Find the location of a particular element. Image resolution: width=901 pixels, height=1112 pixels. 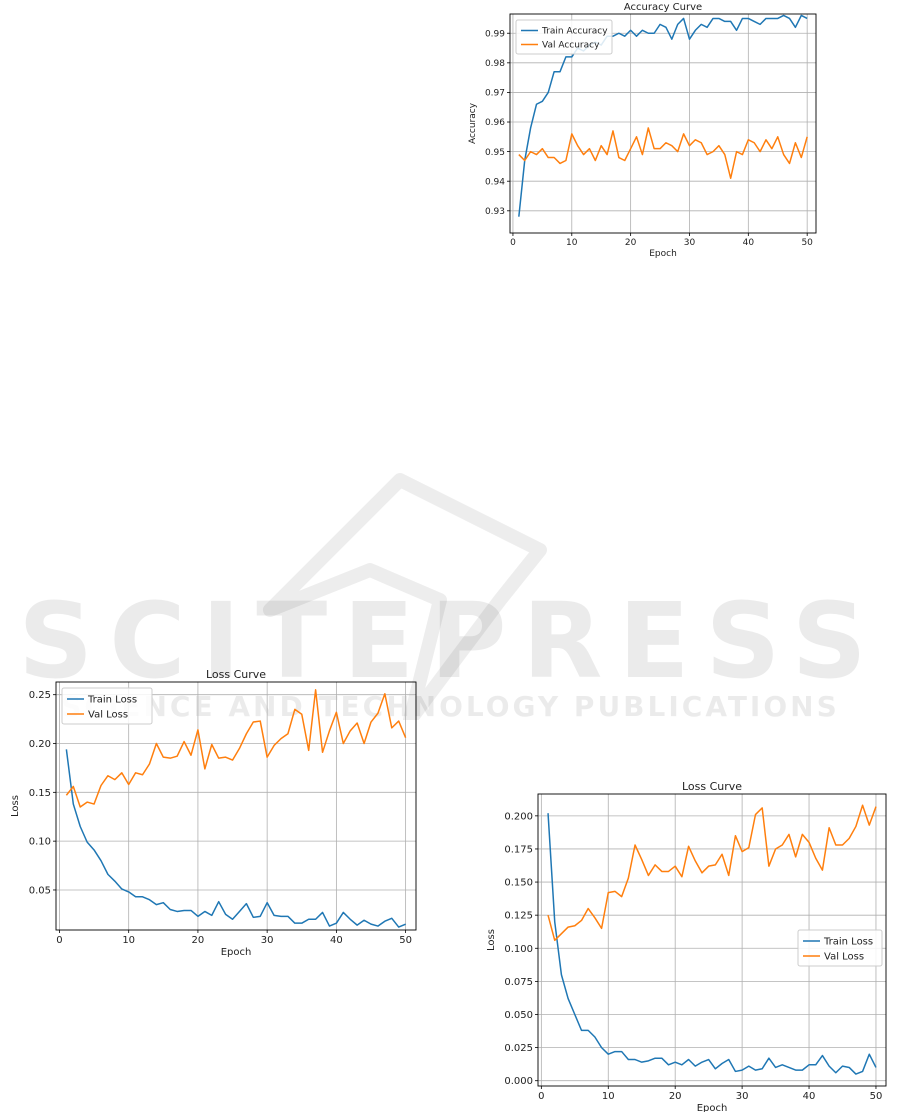

legend-label: Val Accuracy is located at coordinates (571, 46).